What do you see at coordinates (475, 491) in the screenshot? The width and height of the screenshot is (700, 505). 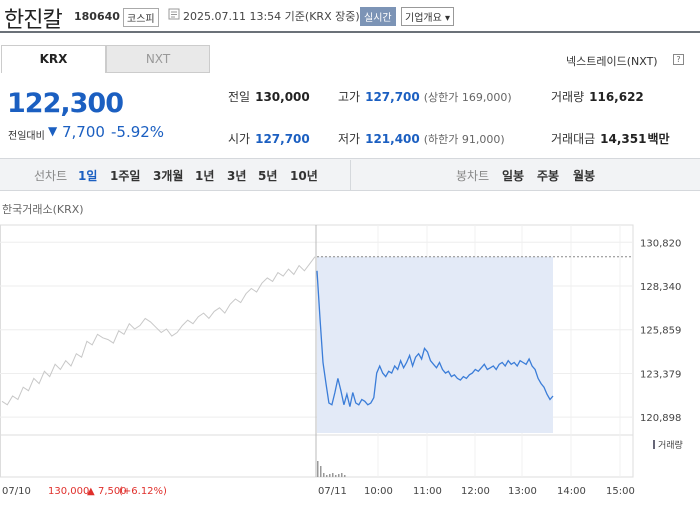 I see `x-tick-label: 12:00` at bounding box center [475, 491].